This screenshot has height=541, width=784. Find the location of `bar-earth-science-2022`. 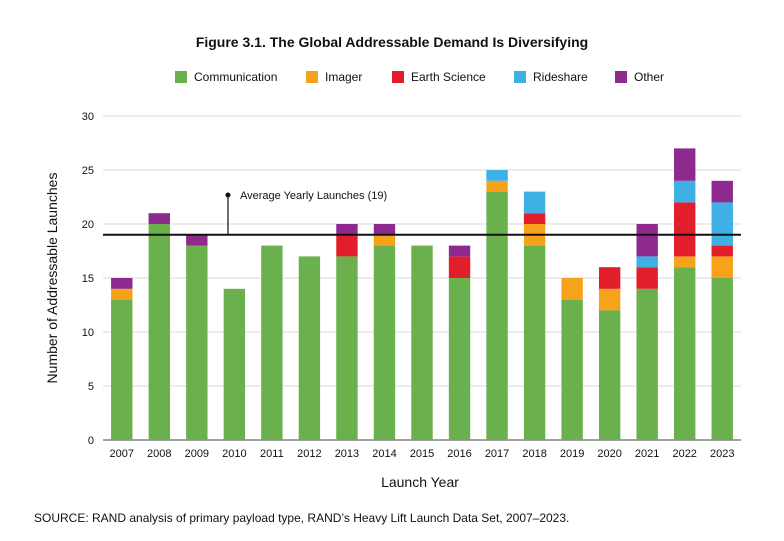

bar-earth-science-2022 is located at coordinates (685, 229).